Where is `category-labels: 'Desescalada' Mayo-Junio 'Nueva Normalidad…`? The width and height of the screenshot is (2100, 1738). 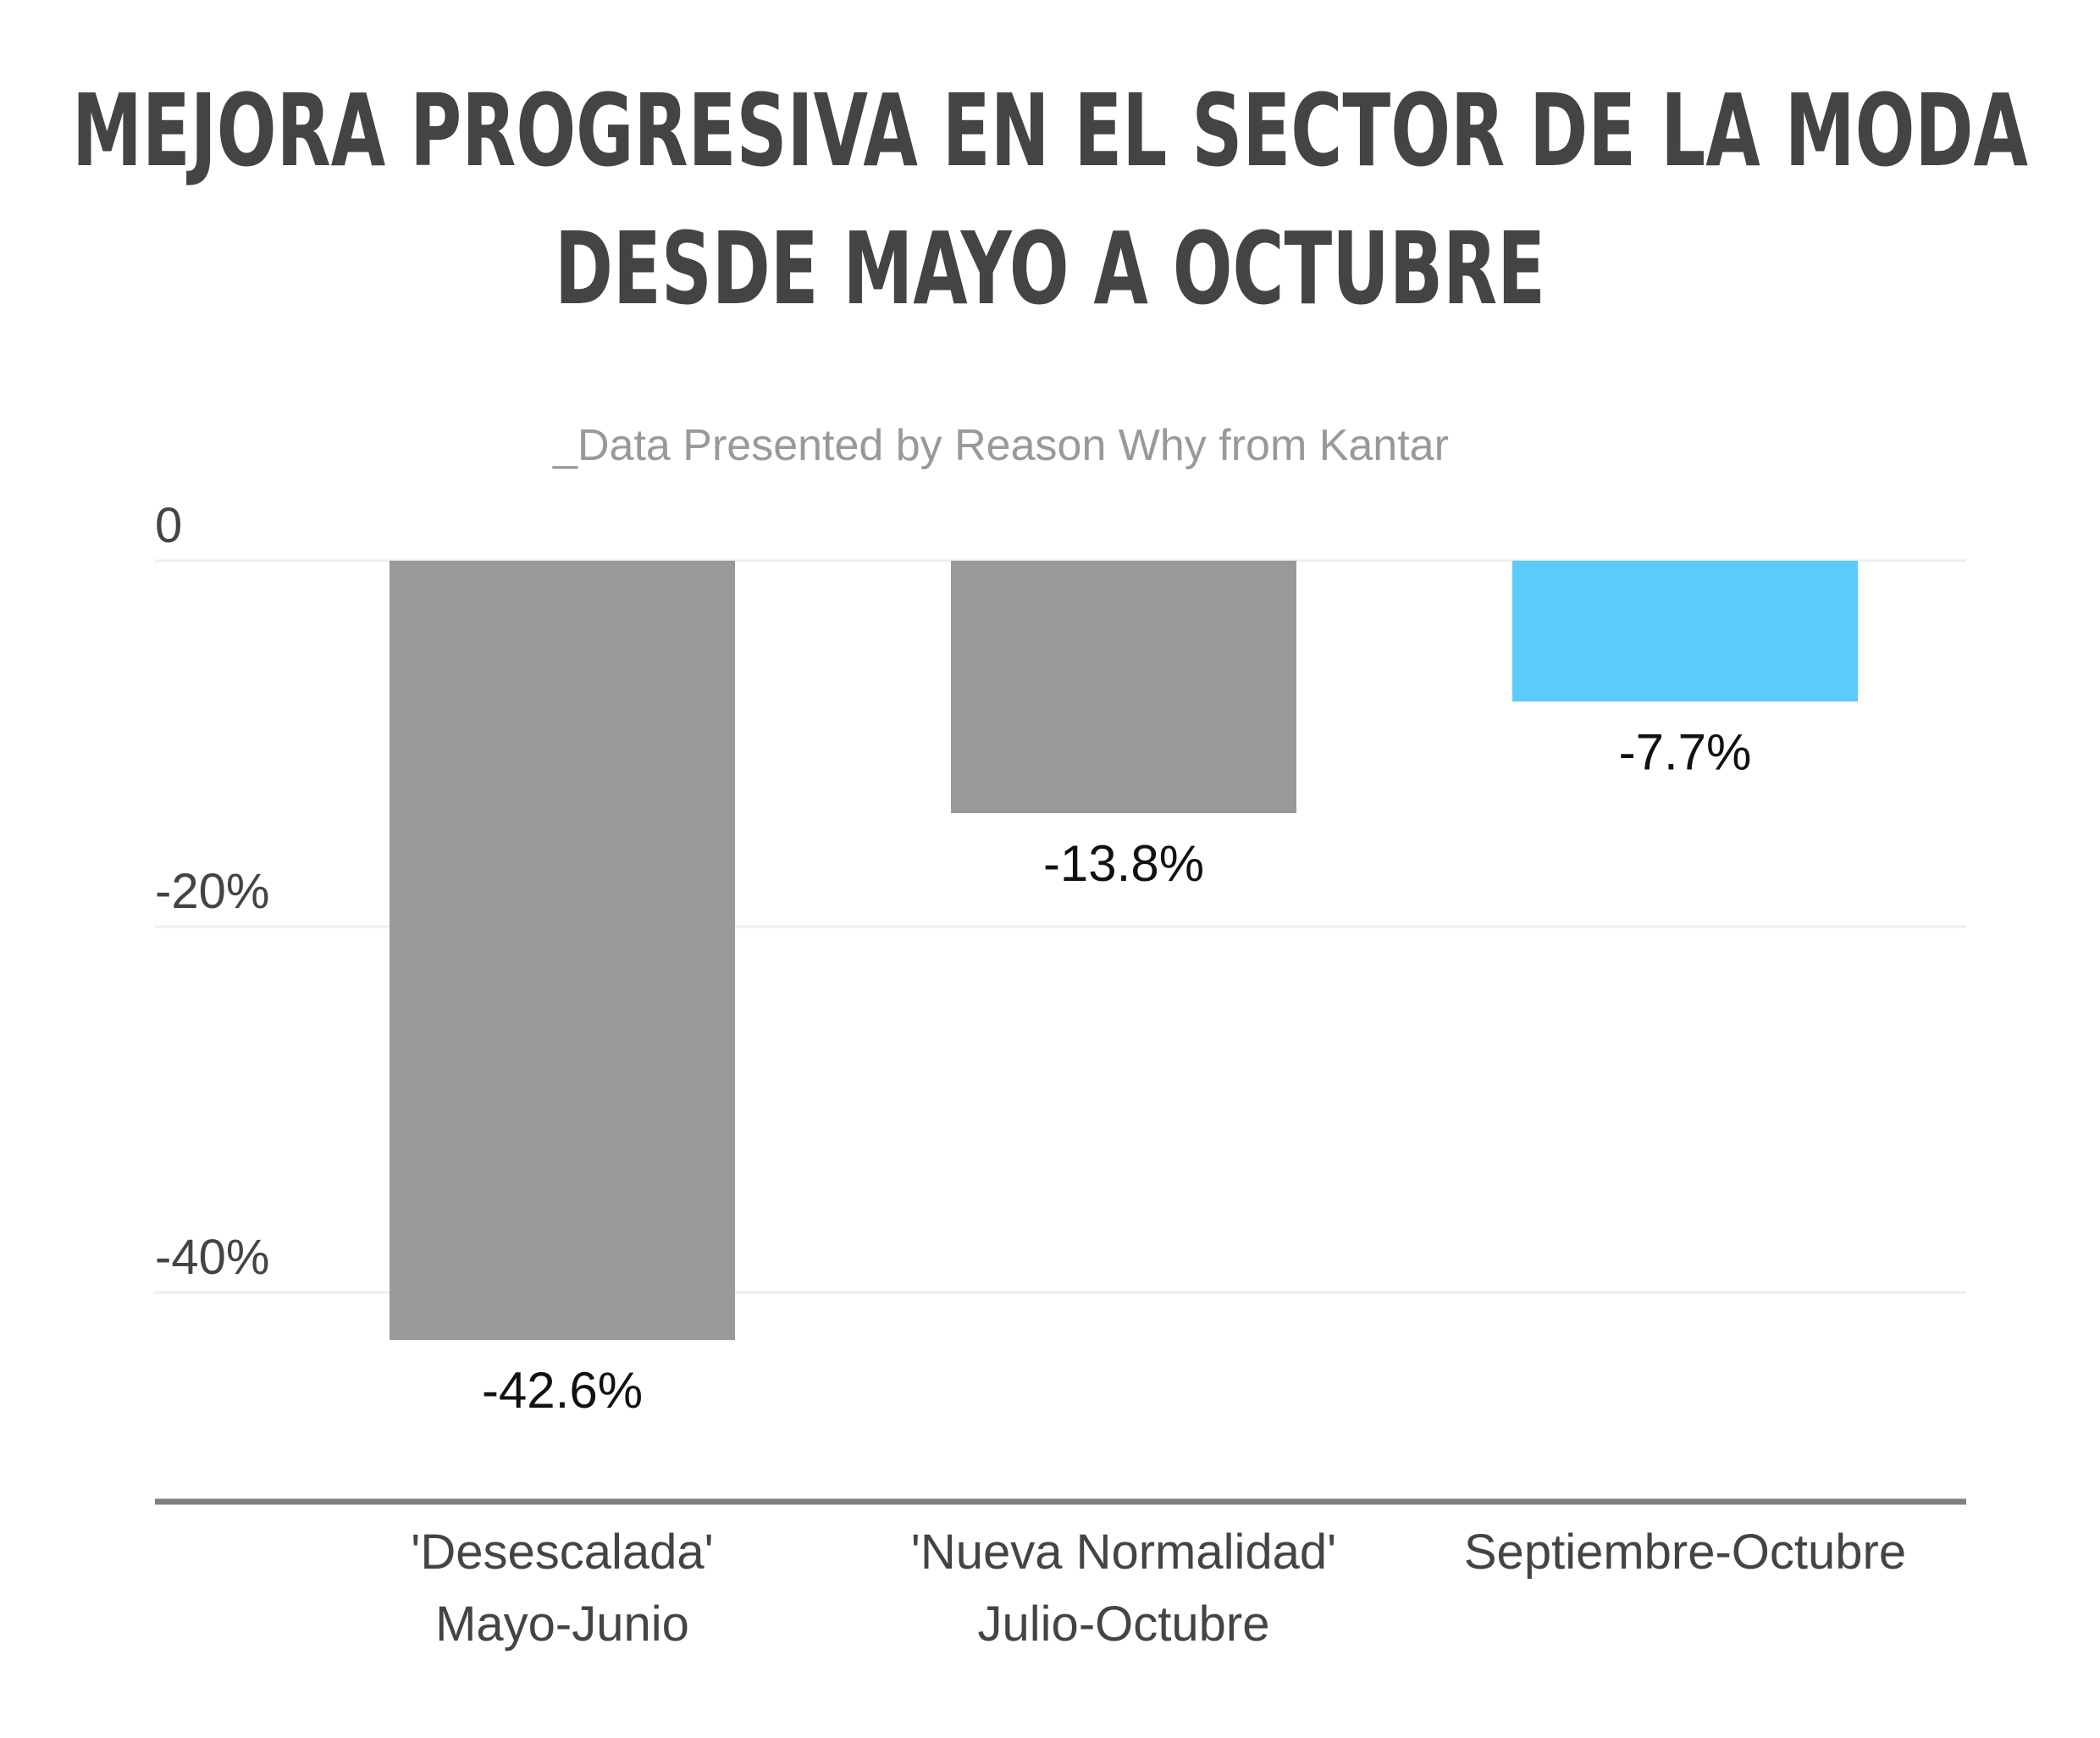 category-labels: 'Desescalada' Mayo-Junio 'Nueva Normalidad… is located at coordinates (1159, 1588).